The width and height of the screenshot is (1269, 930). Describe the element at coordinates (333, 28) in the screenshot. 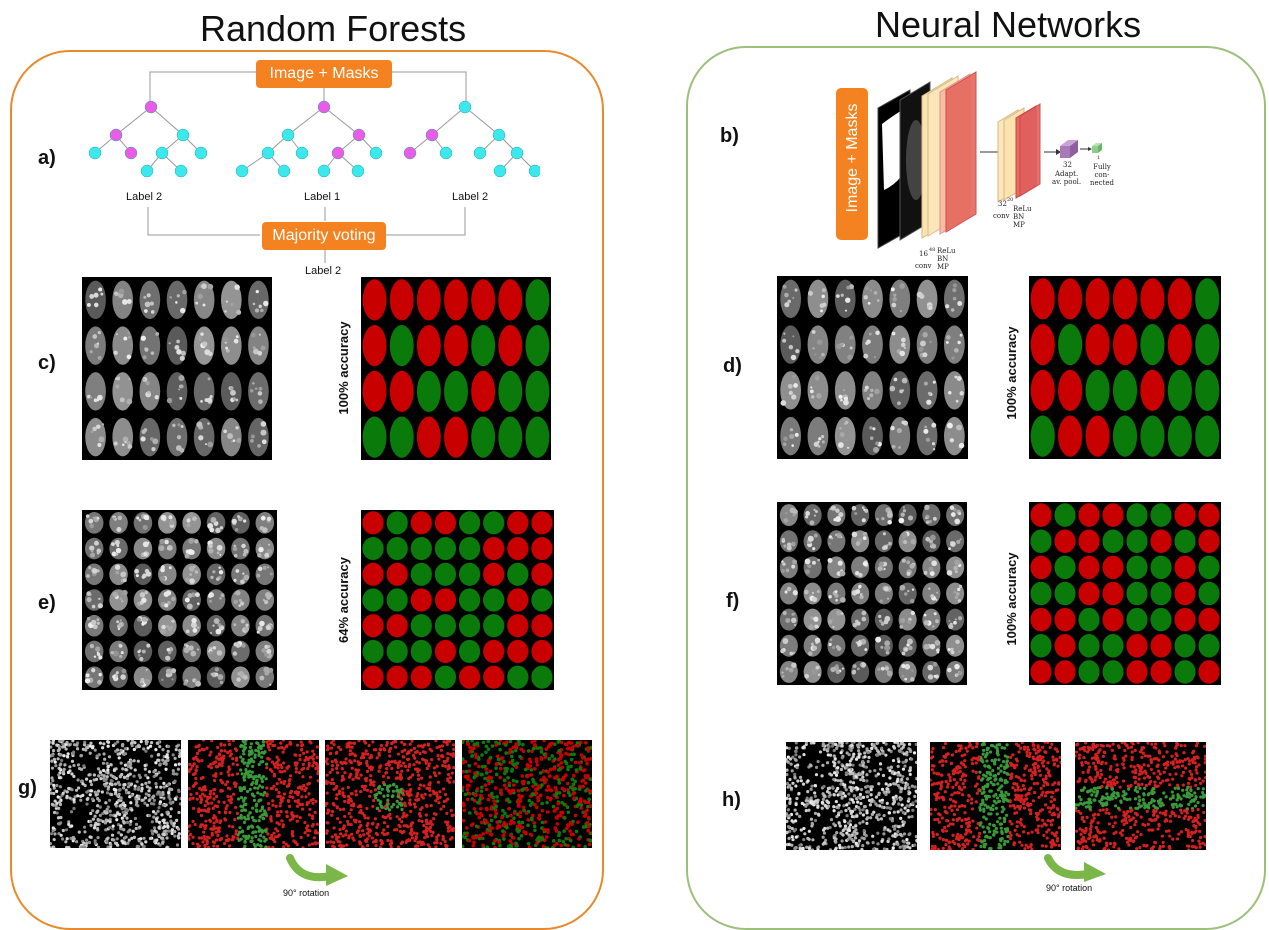

I see `rf-title: Random Forests` at that location.